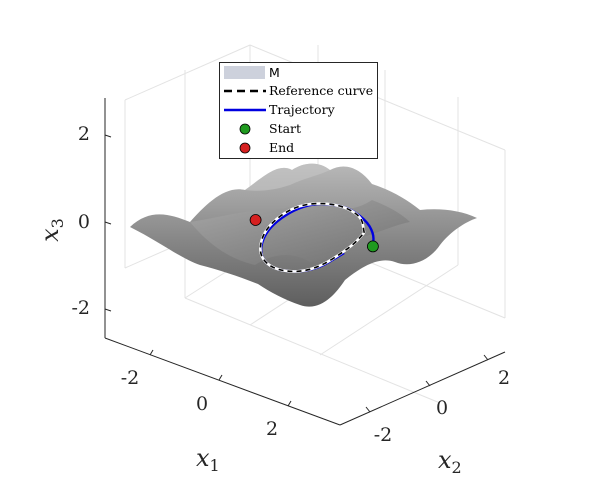 This screenshot has height=478, width=589. I want to click on legend-label-reference: Reference curve, so click(321, 90).